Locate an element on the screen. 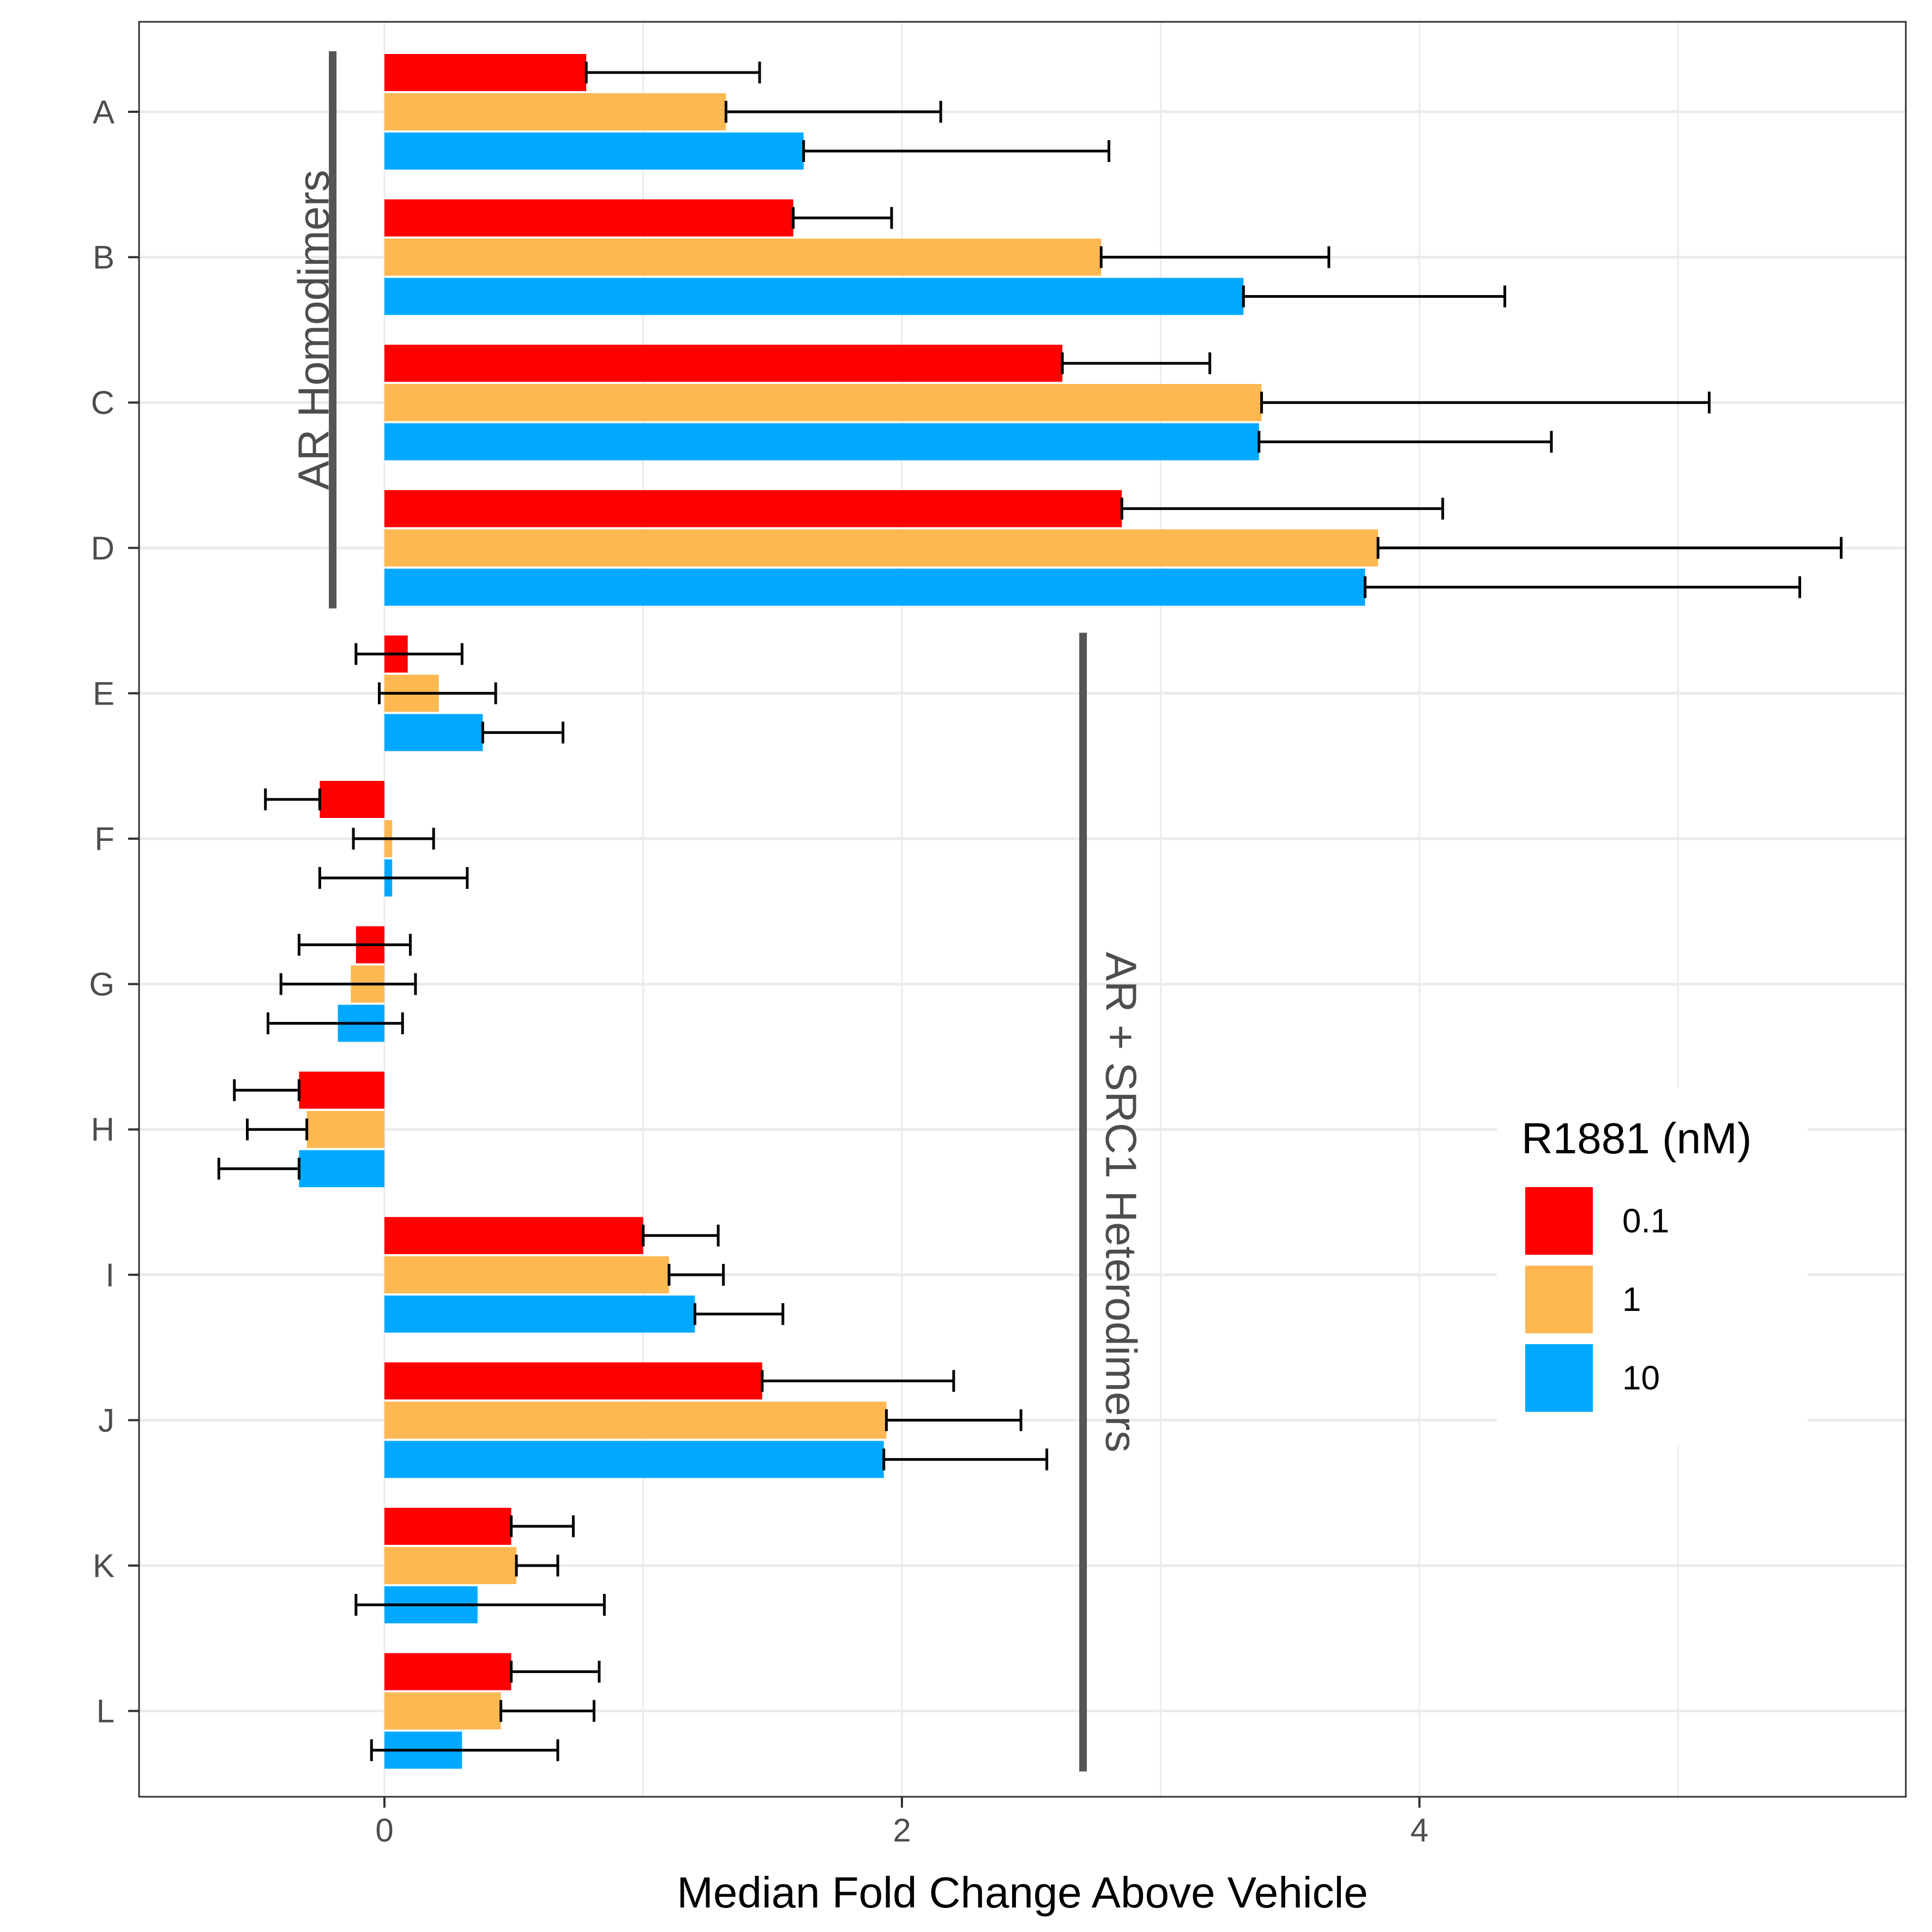 The width and height of the screenshot is (1932, 1932). x-axis: 0 2 4 is located at coordinates (902, 1823).